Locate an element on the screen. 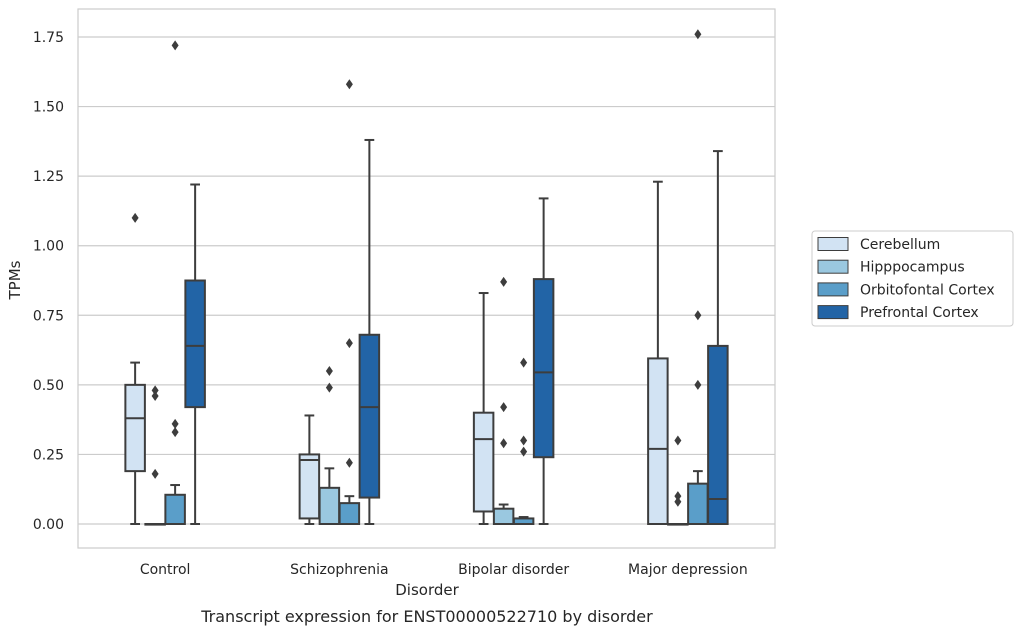 This screenshot has width=1023, height=634. box-bipolar-disorder-prefrontal-cortex is located at coordinates (543, 361).